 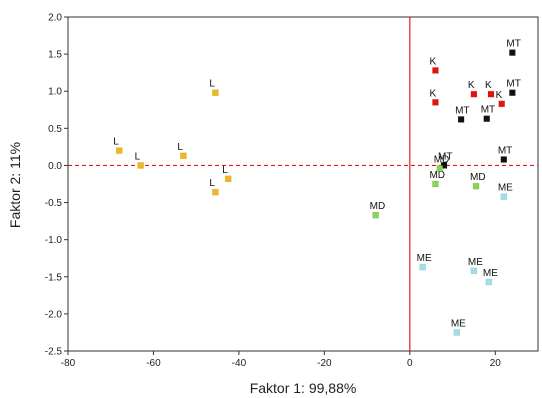 What do you see at coordinates (153, 363) in the screenshot?
I see `x-tick-label: -60` at bounding box center [153, 363].